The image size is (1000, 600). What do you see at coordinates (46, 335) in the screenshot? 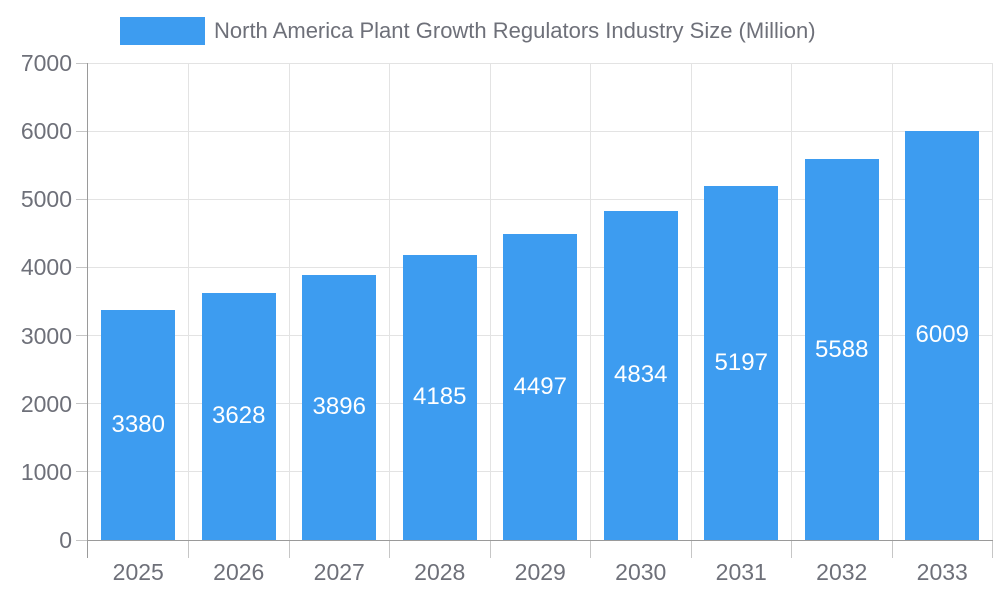
I see `y-axis-label: 3000` at bounding box center [46, 335].